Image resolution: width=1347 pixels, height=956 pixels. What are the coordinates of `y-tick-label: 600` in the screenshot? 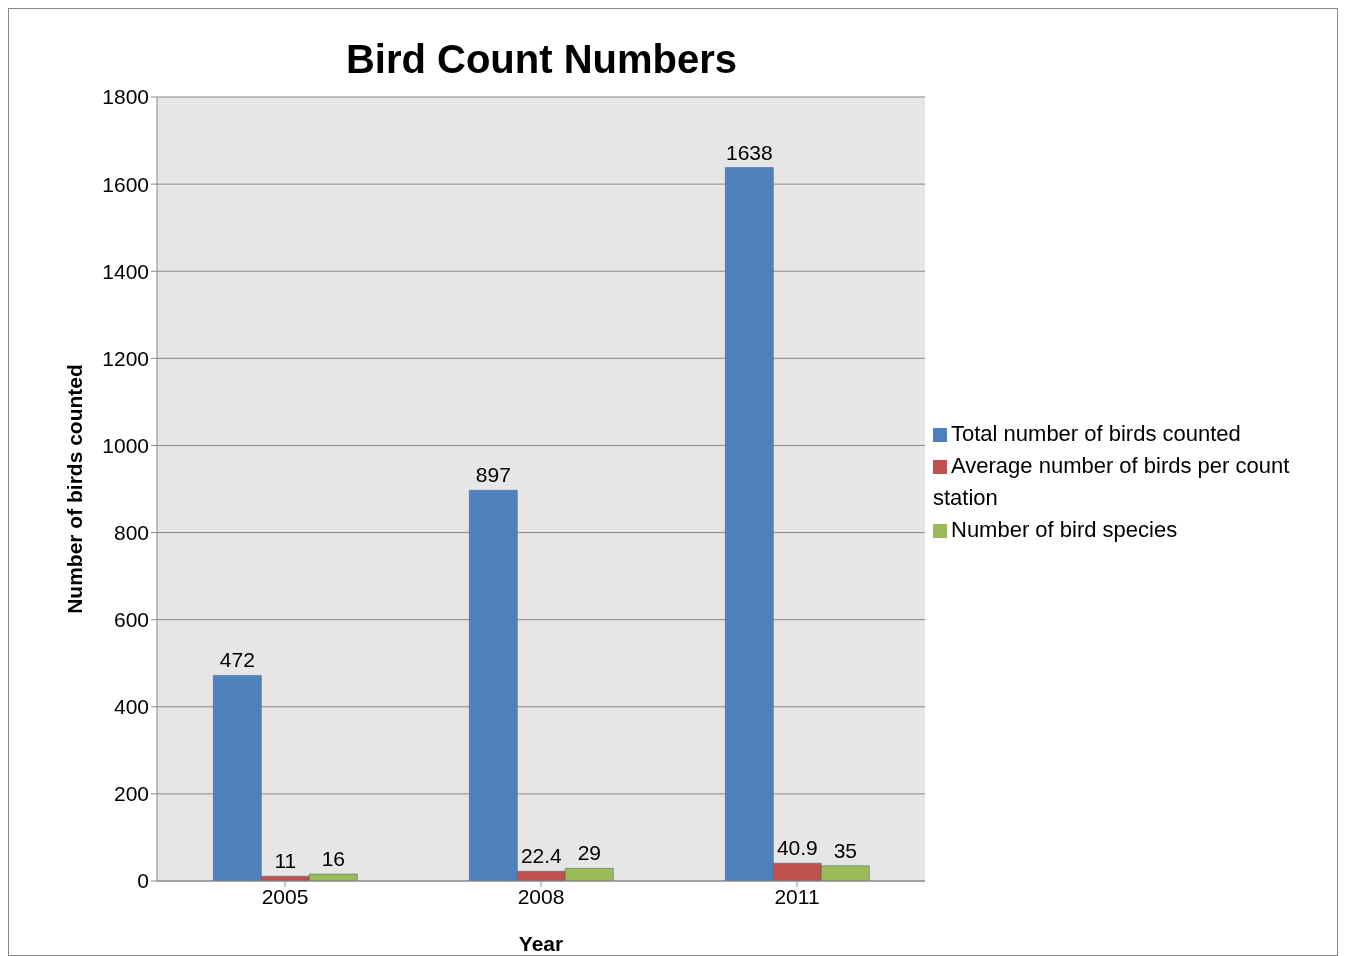 It's located at (131, 620).